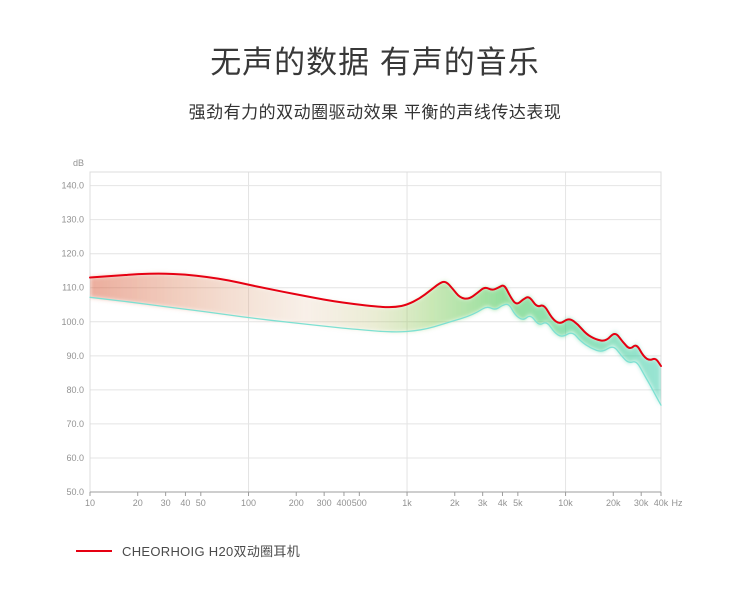 This screenshot has width=750, height=596. I want to click on chart-legend: CHEORHOIG H20双动圈耳机, so click(188, 550).